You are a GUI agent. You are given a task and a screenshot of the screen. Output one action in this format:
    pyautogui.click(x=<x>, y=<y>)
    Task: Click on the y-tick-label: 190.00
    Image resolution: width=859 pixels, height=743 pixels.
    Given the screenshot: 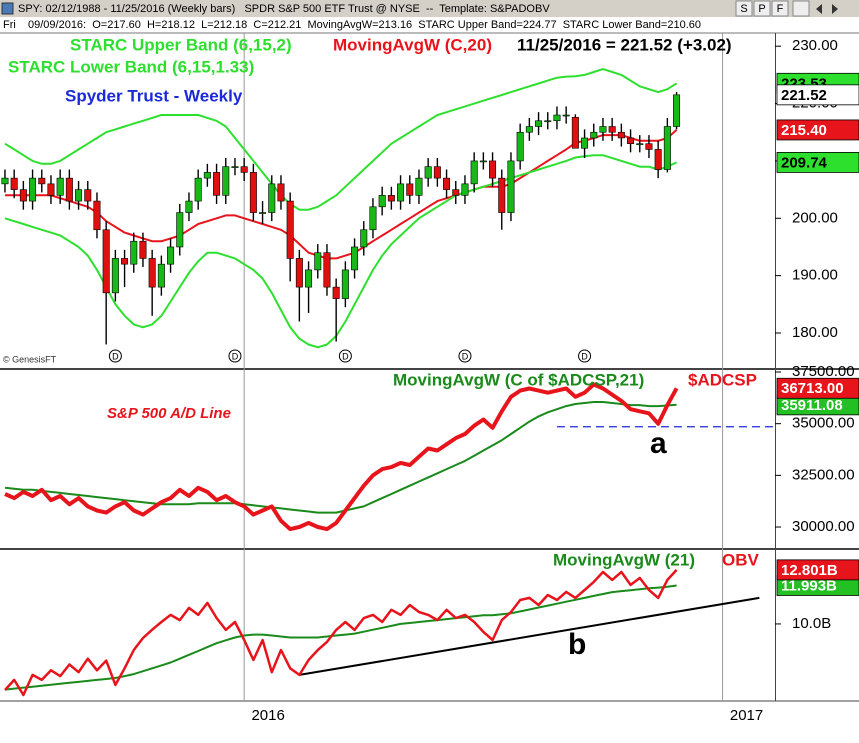 What is the action you would take?
    pyautogui.click(x=815, y=275)
    